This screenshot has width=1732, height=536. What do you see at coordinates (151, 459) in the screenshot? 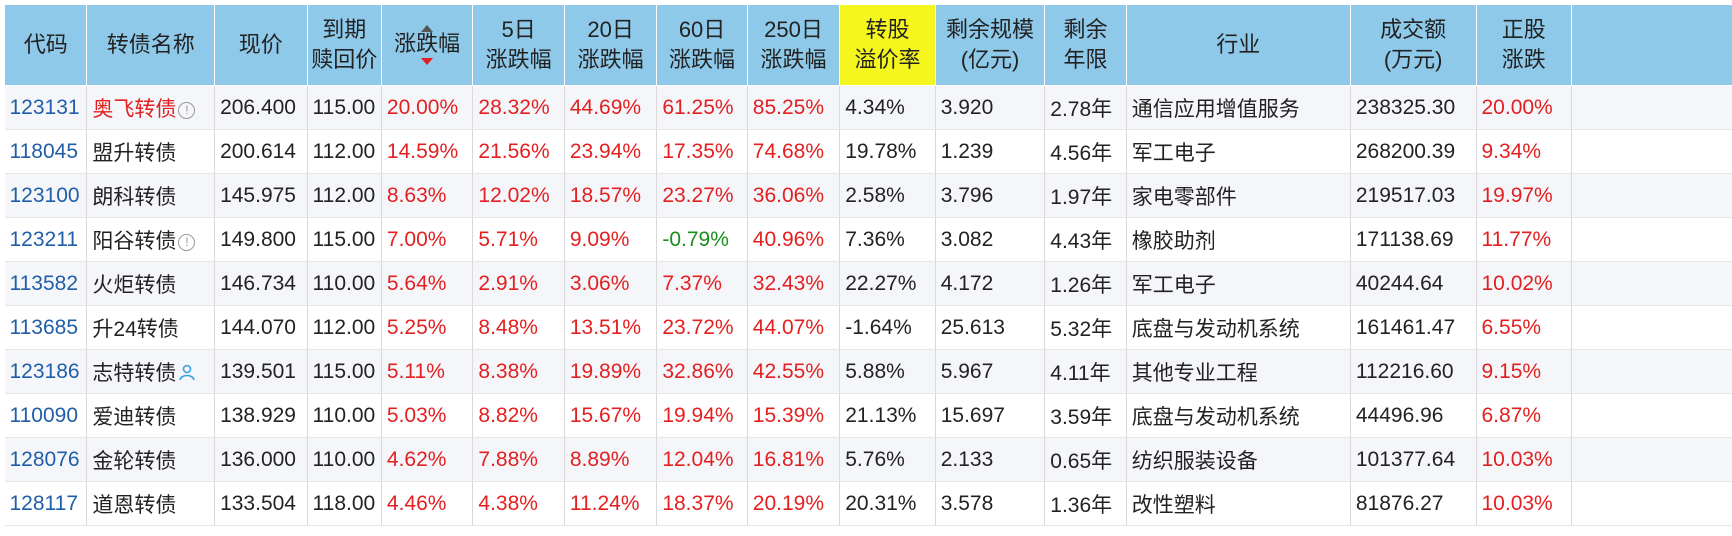
I see `cell-bond-name: 金轮转债` at bounding box center [151, 459].